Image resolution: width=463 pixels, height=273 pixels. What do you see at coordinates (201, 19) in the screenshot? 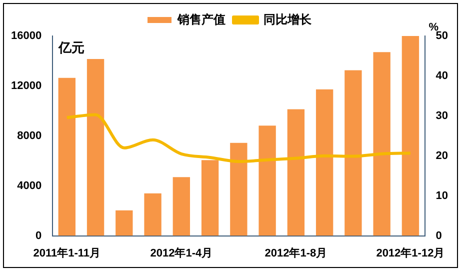
I see `legend-label: 销售产值` at bounding box center [201, 19].